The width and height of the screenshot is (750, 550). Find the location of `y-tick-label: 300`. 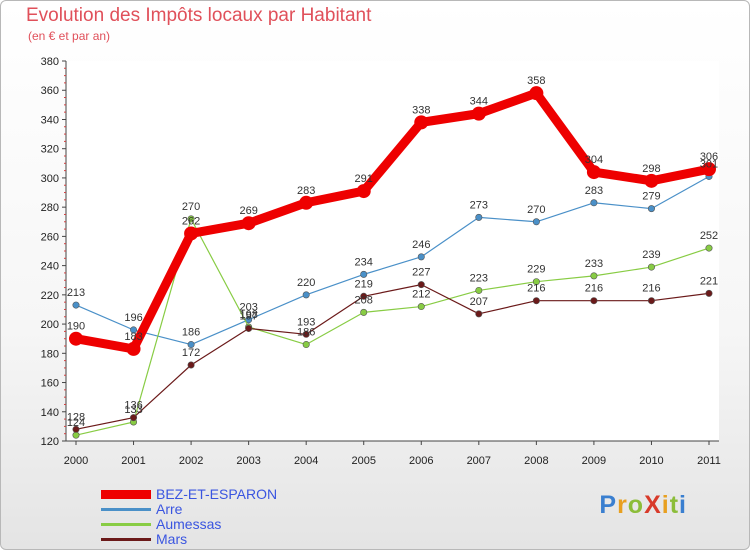

y-tick-label: 300 is located at coordinates (50, 179).